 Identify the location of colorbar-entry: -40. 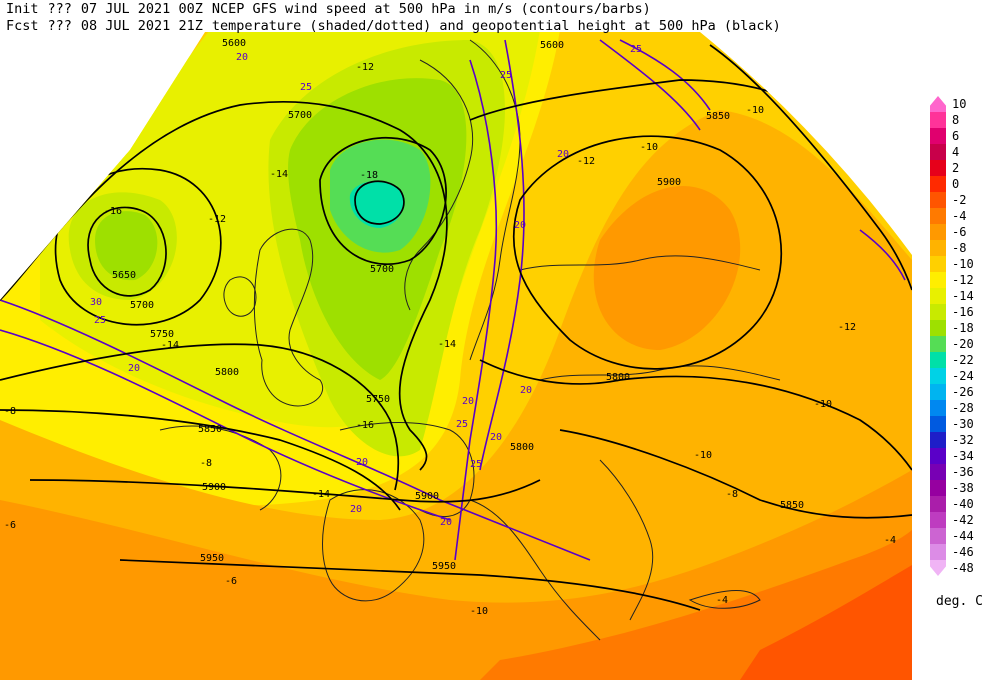
(959, 504).